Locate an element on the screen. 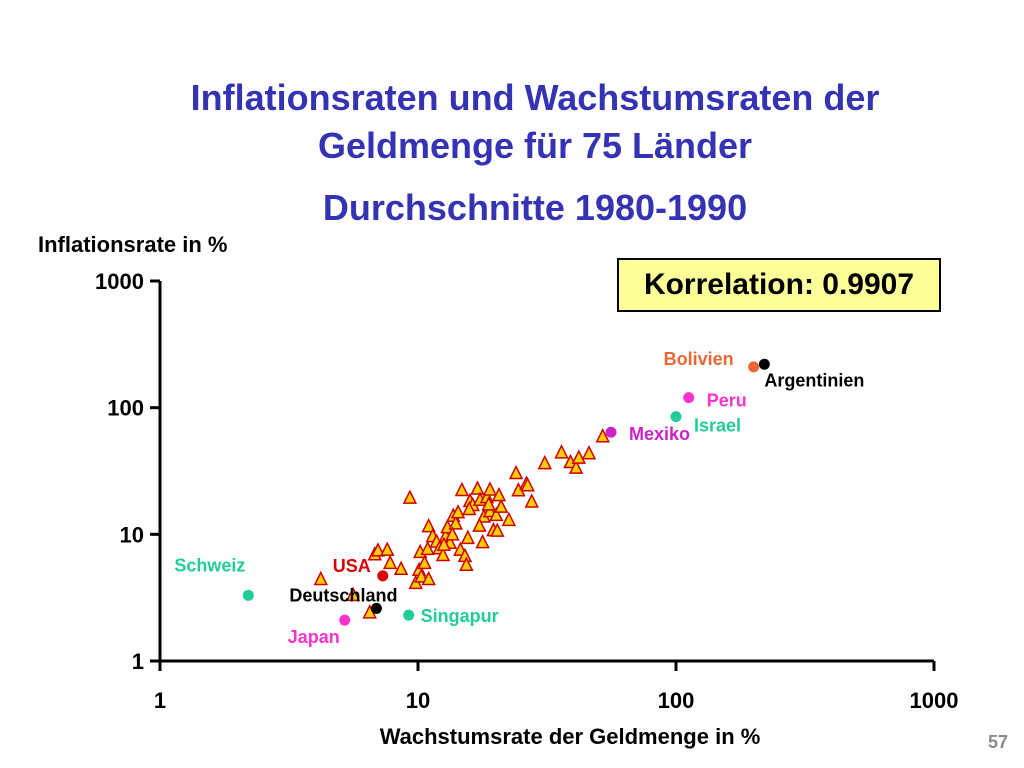 Image resolution: width=1024 pixels, height=768 pixels. x-tick-label: 1 is located at coordinates (160, 700).